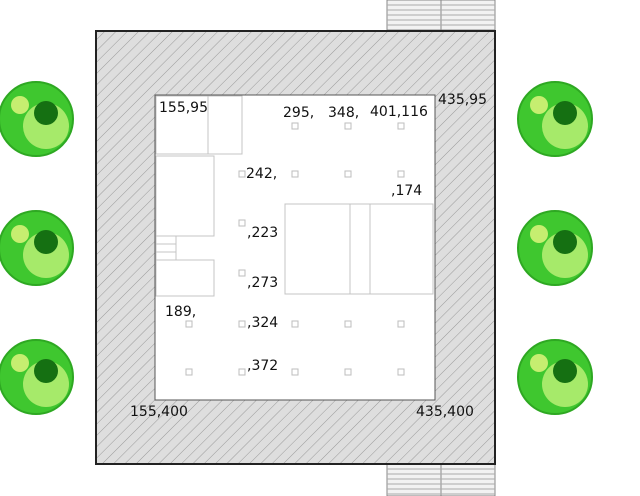 The image size is (640, 496). I want to click on tree-left-bottom, so click(37, 377).